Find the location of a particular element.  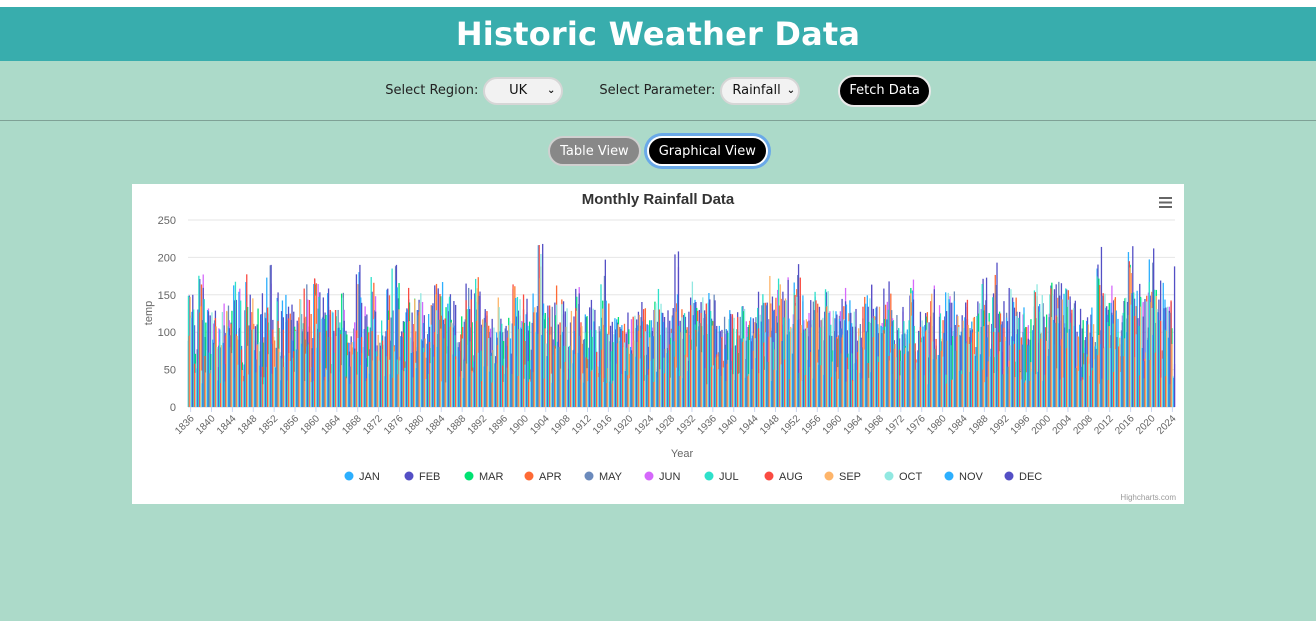

bar-aug-1903 is located at coordinates (539, 326).